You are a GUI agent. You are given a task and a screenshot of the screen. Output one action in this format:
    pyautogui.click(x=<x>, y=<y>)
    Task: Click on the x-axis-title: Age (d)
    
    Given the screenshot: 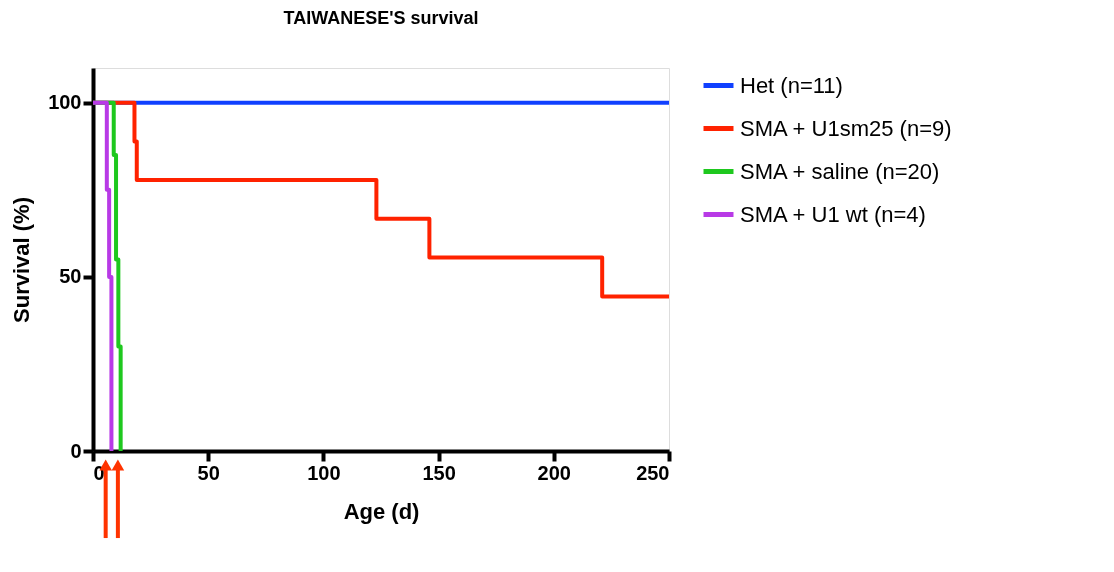 What is the action you would take?
    pyautogui.click(x=381, y=511)
    